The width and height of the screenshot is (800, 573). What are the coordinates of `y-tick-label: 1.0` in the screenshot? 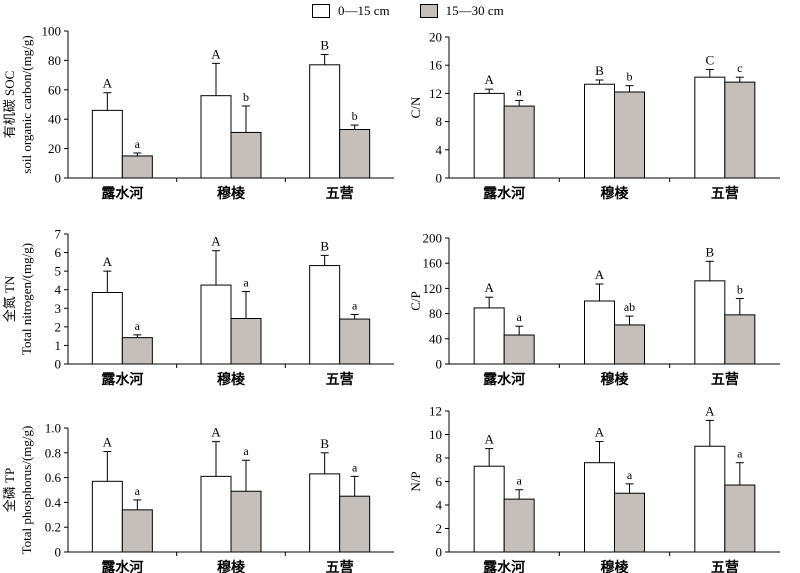 It's located at (53, 428).